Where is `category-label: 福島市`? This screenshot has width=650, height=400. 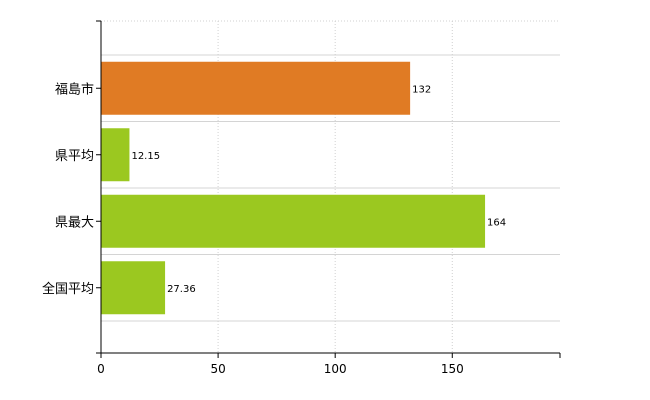 category-label: 福島市 is located at coordinates (74, 89).